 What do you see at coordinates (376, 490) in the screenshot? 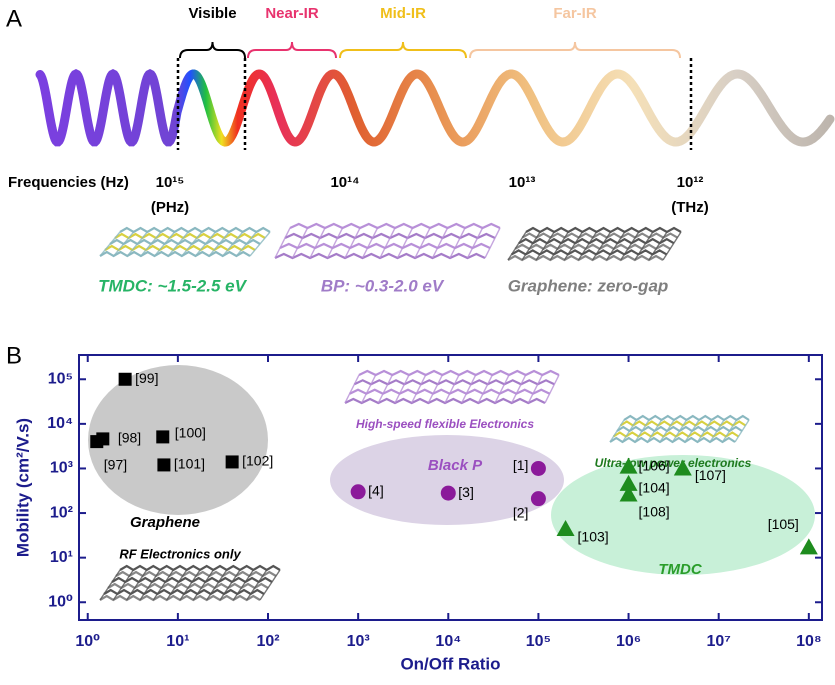
I see `point-label: [4]` at bounding box center [376, 490].